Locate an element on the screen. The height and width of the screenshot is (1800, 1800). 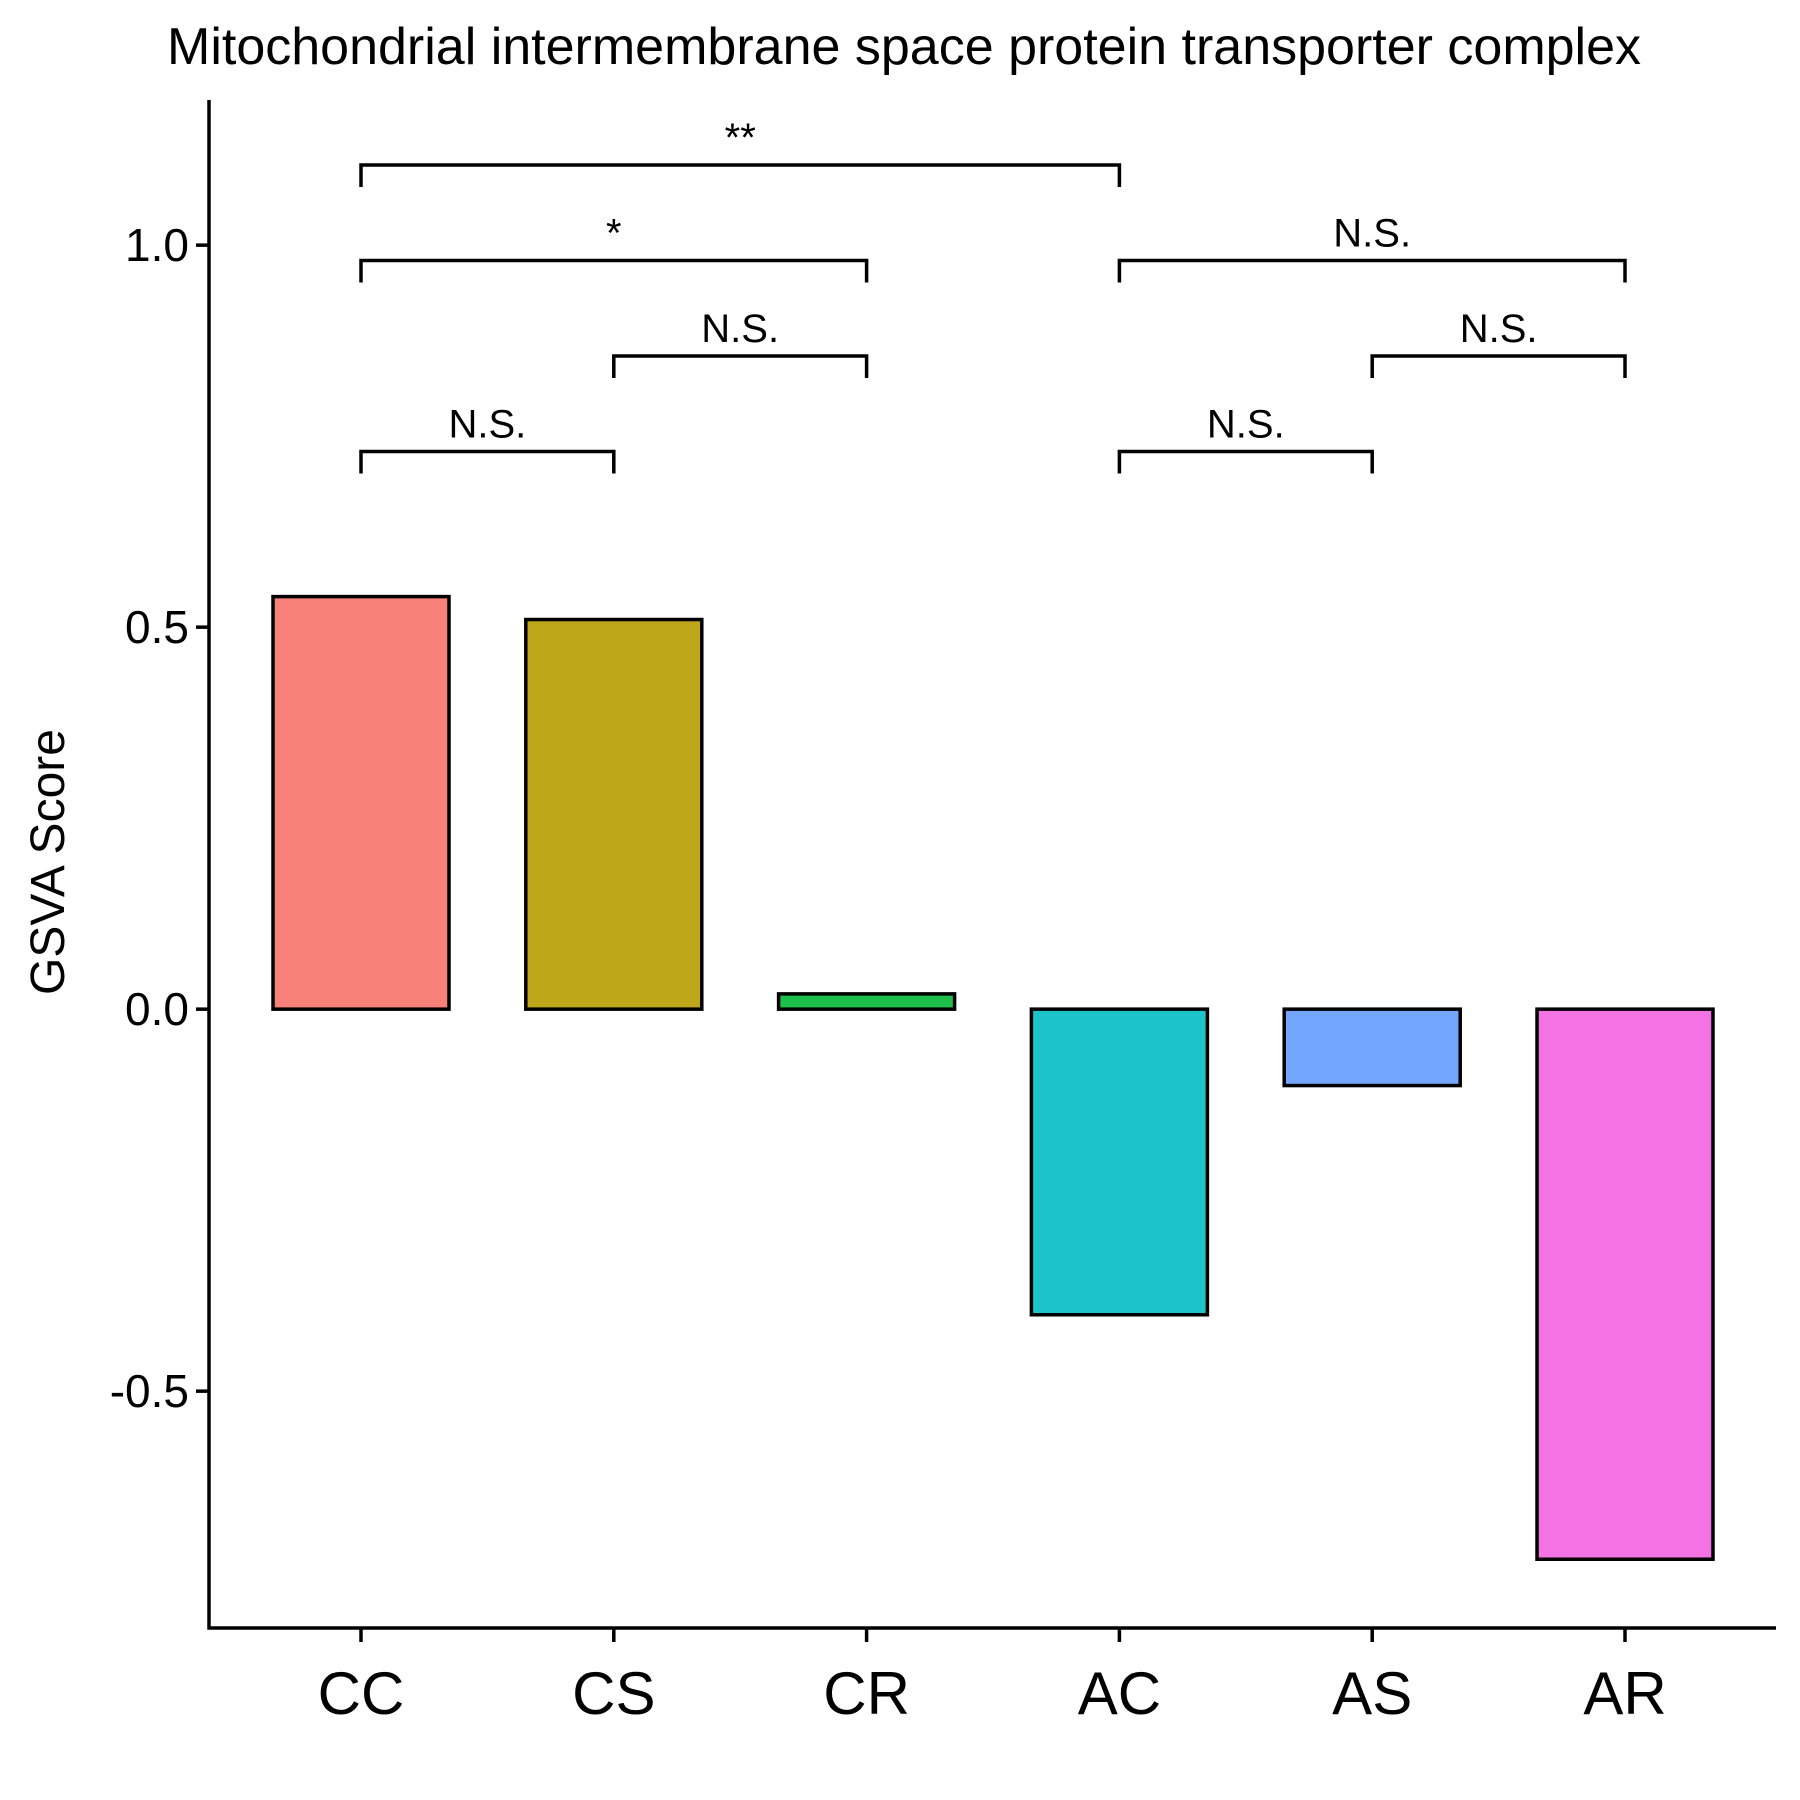
comparison-bracket-cc-cs is located at coordinates (487, 461).